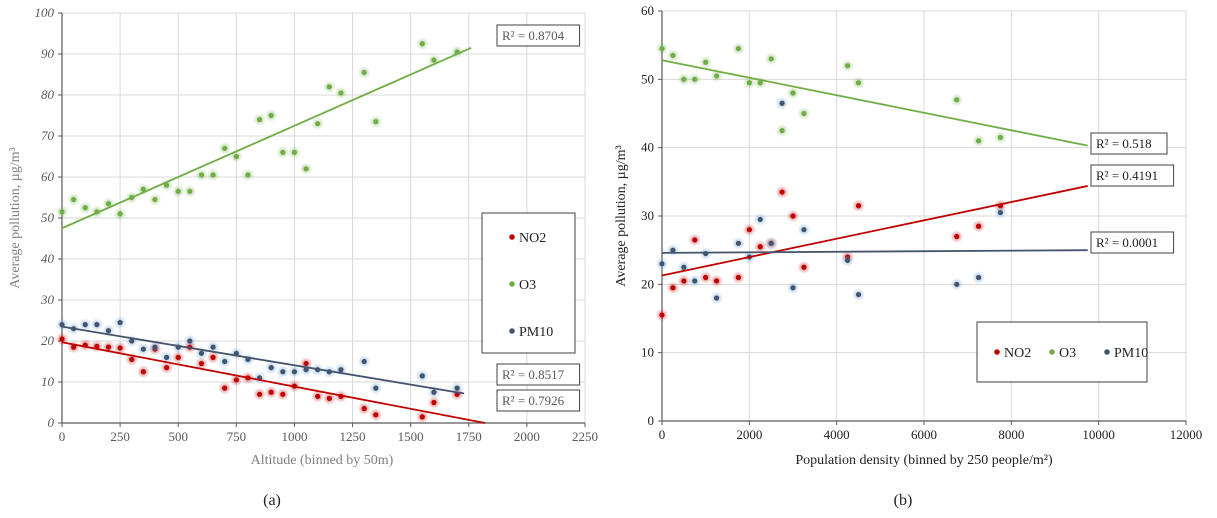  Describe the element at coordinates (48, 94) in the screenshot. I see `y-tick-label: 80` at that location.